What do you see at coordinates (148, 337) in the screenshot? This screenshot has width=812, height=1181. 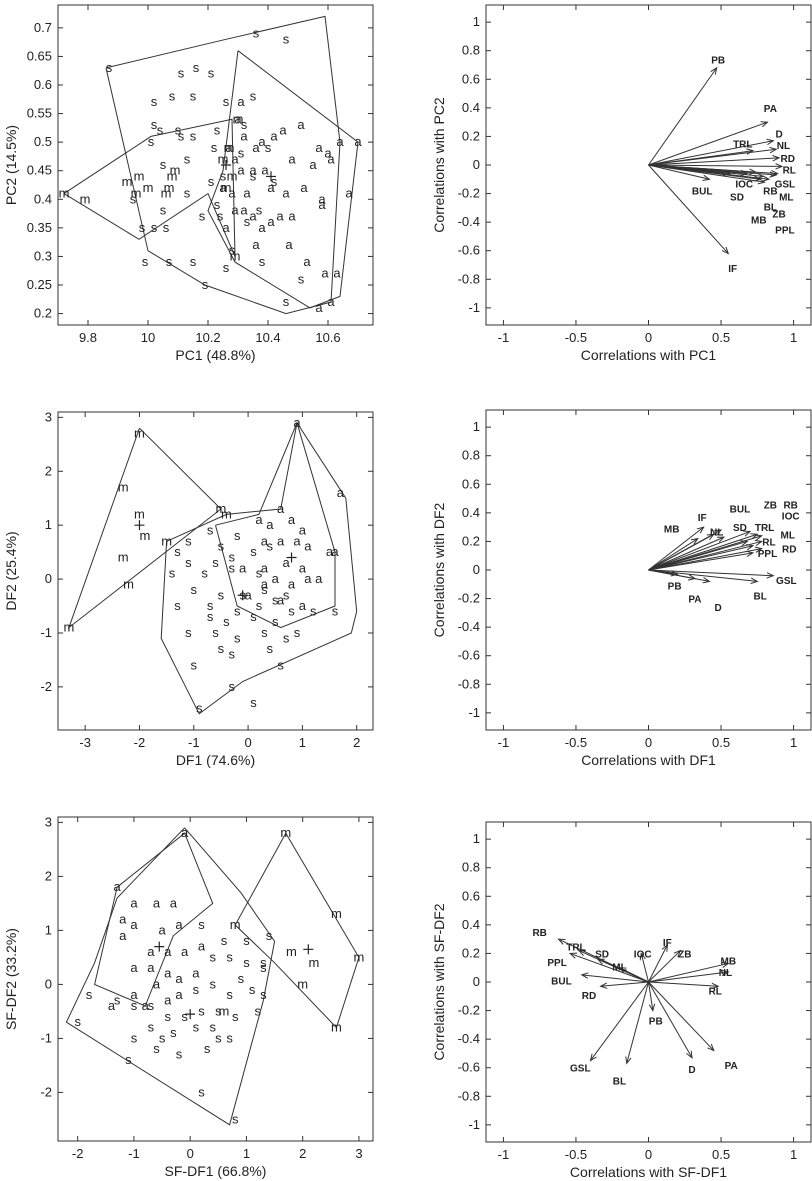 I see `x-tick-label: 10` at bounding box center [148, 337].